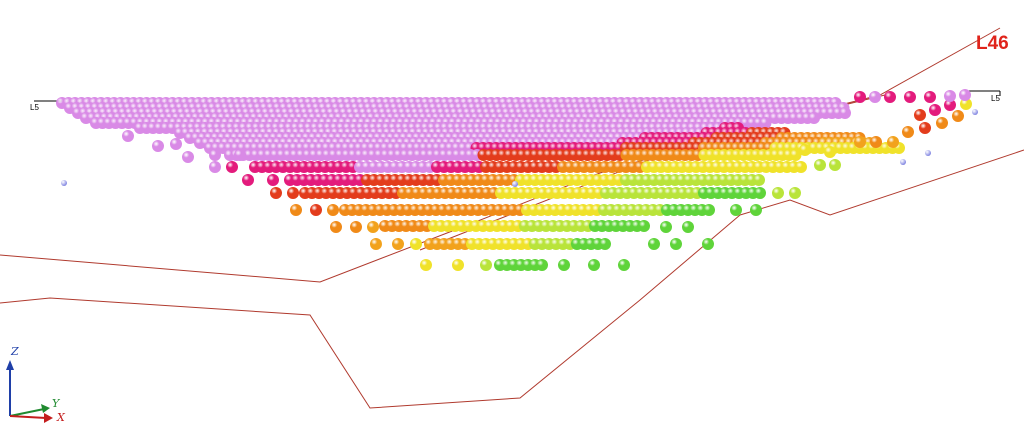  What do you see at coordinates (15, 351) in the screenshot?
I see `axis-label-z: Z` at bounding box center [15, 351].